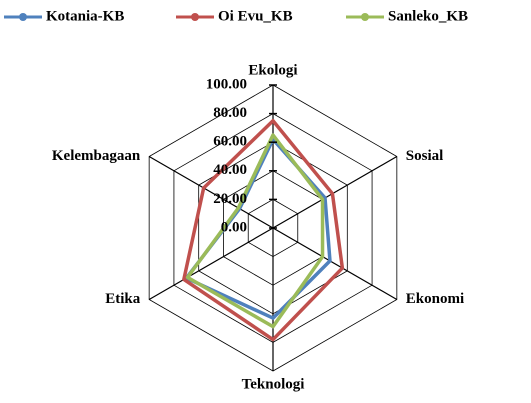 The width and height of the screenshot is (531, 403). What do you see at coordinates (435, 299) in the screenshot?
I see `axis-label: Ekonomi` at bounding box center [435, 299].